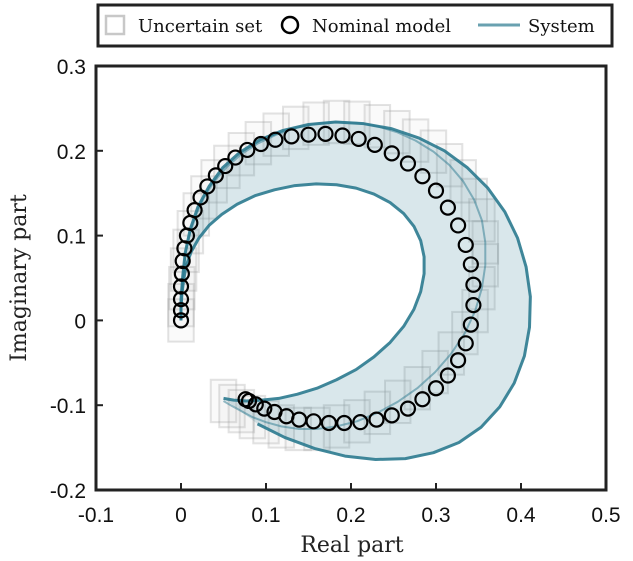  I want to click on legend-box, so click(355, 25).